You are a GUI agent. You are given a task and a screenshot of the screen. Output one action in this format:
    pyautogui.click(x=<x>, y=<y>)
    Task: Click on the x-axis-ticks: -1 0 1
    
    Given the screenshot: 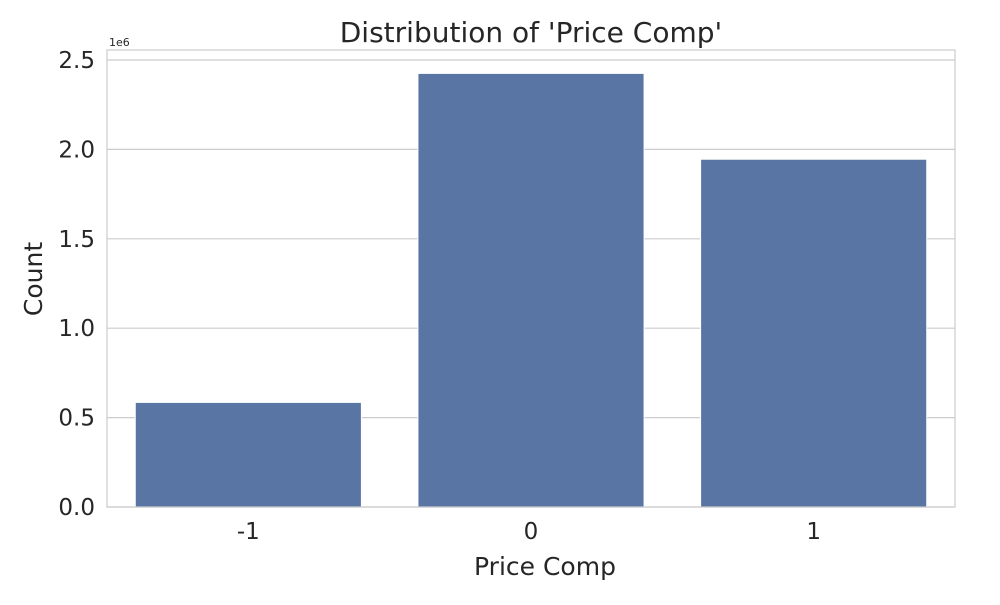 What is the action you would take?
    pyautogui.click(x=529, y=532)
    